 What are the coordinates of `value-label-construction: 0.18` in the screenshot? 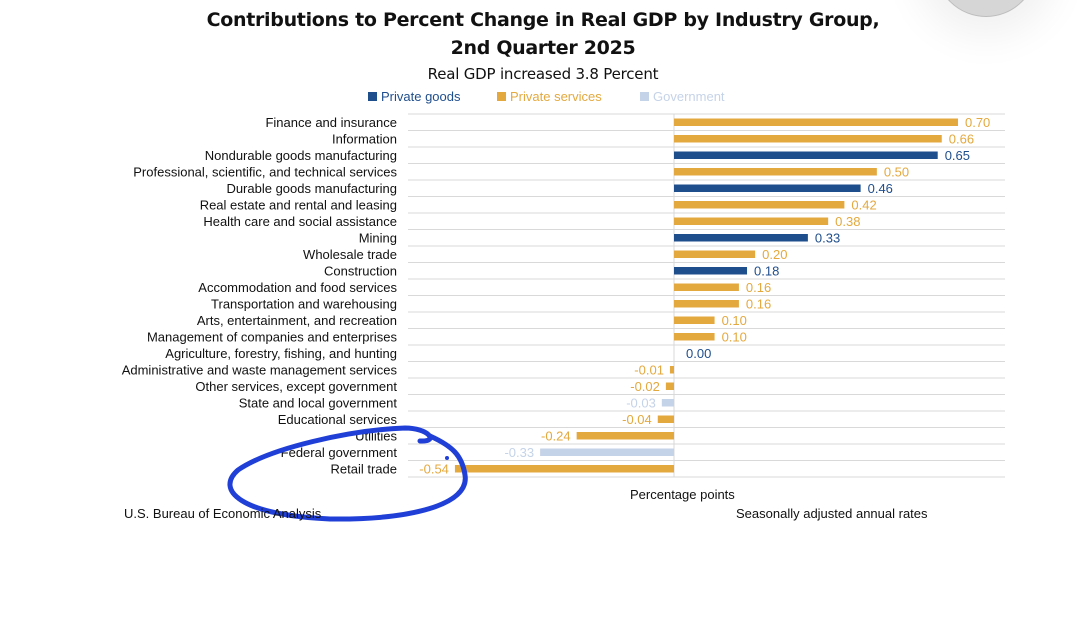 It's located at (766, 270).